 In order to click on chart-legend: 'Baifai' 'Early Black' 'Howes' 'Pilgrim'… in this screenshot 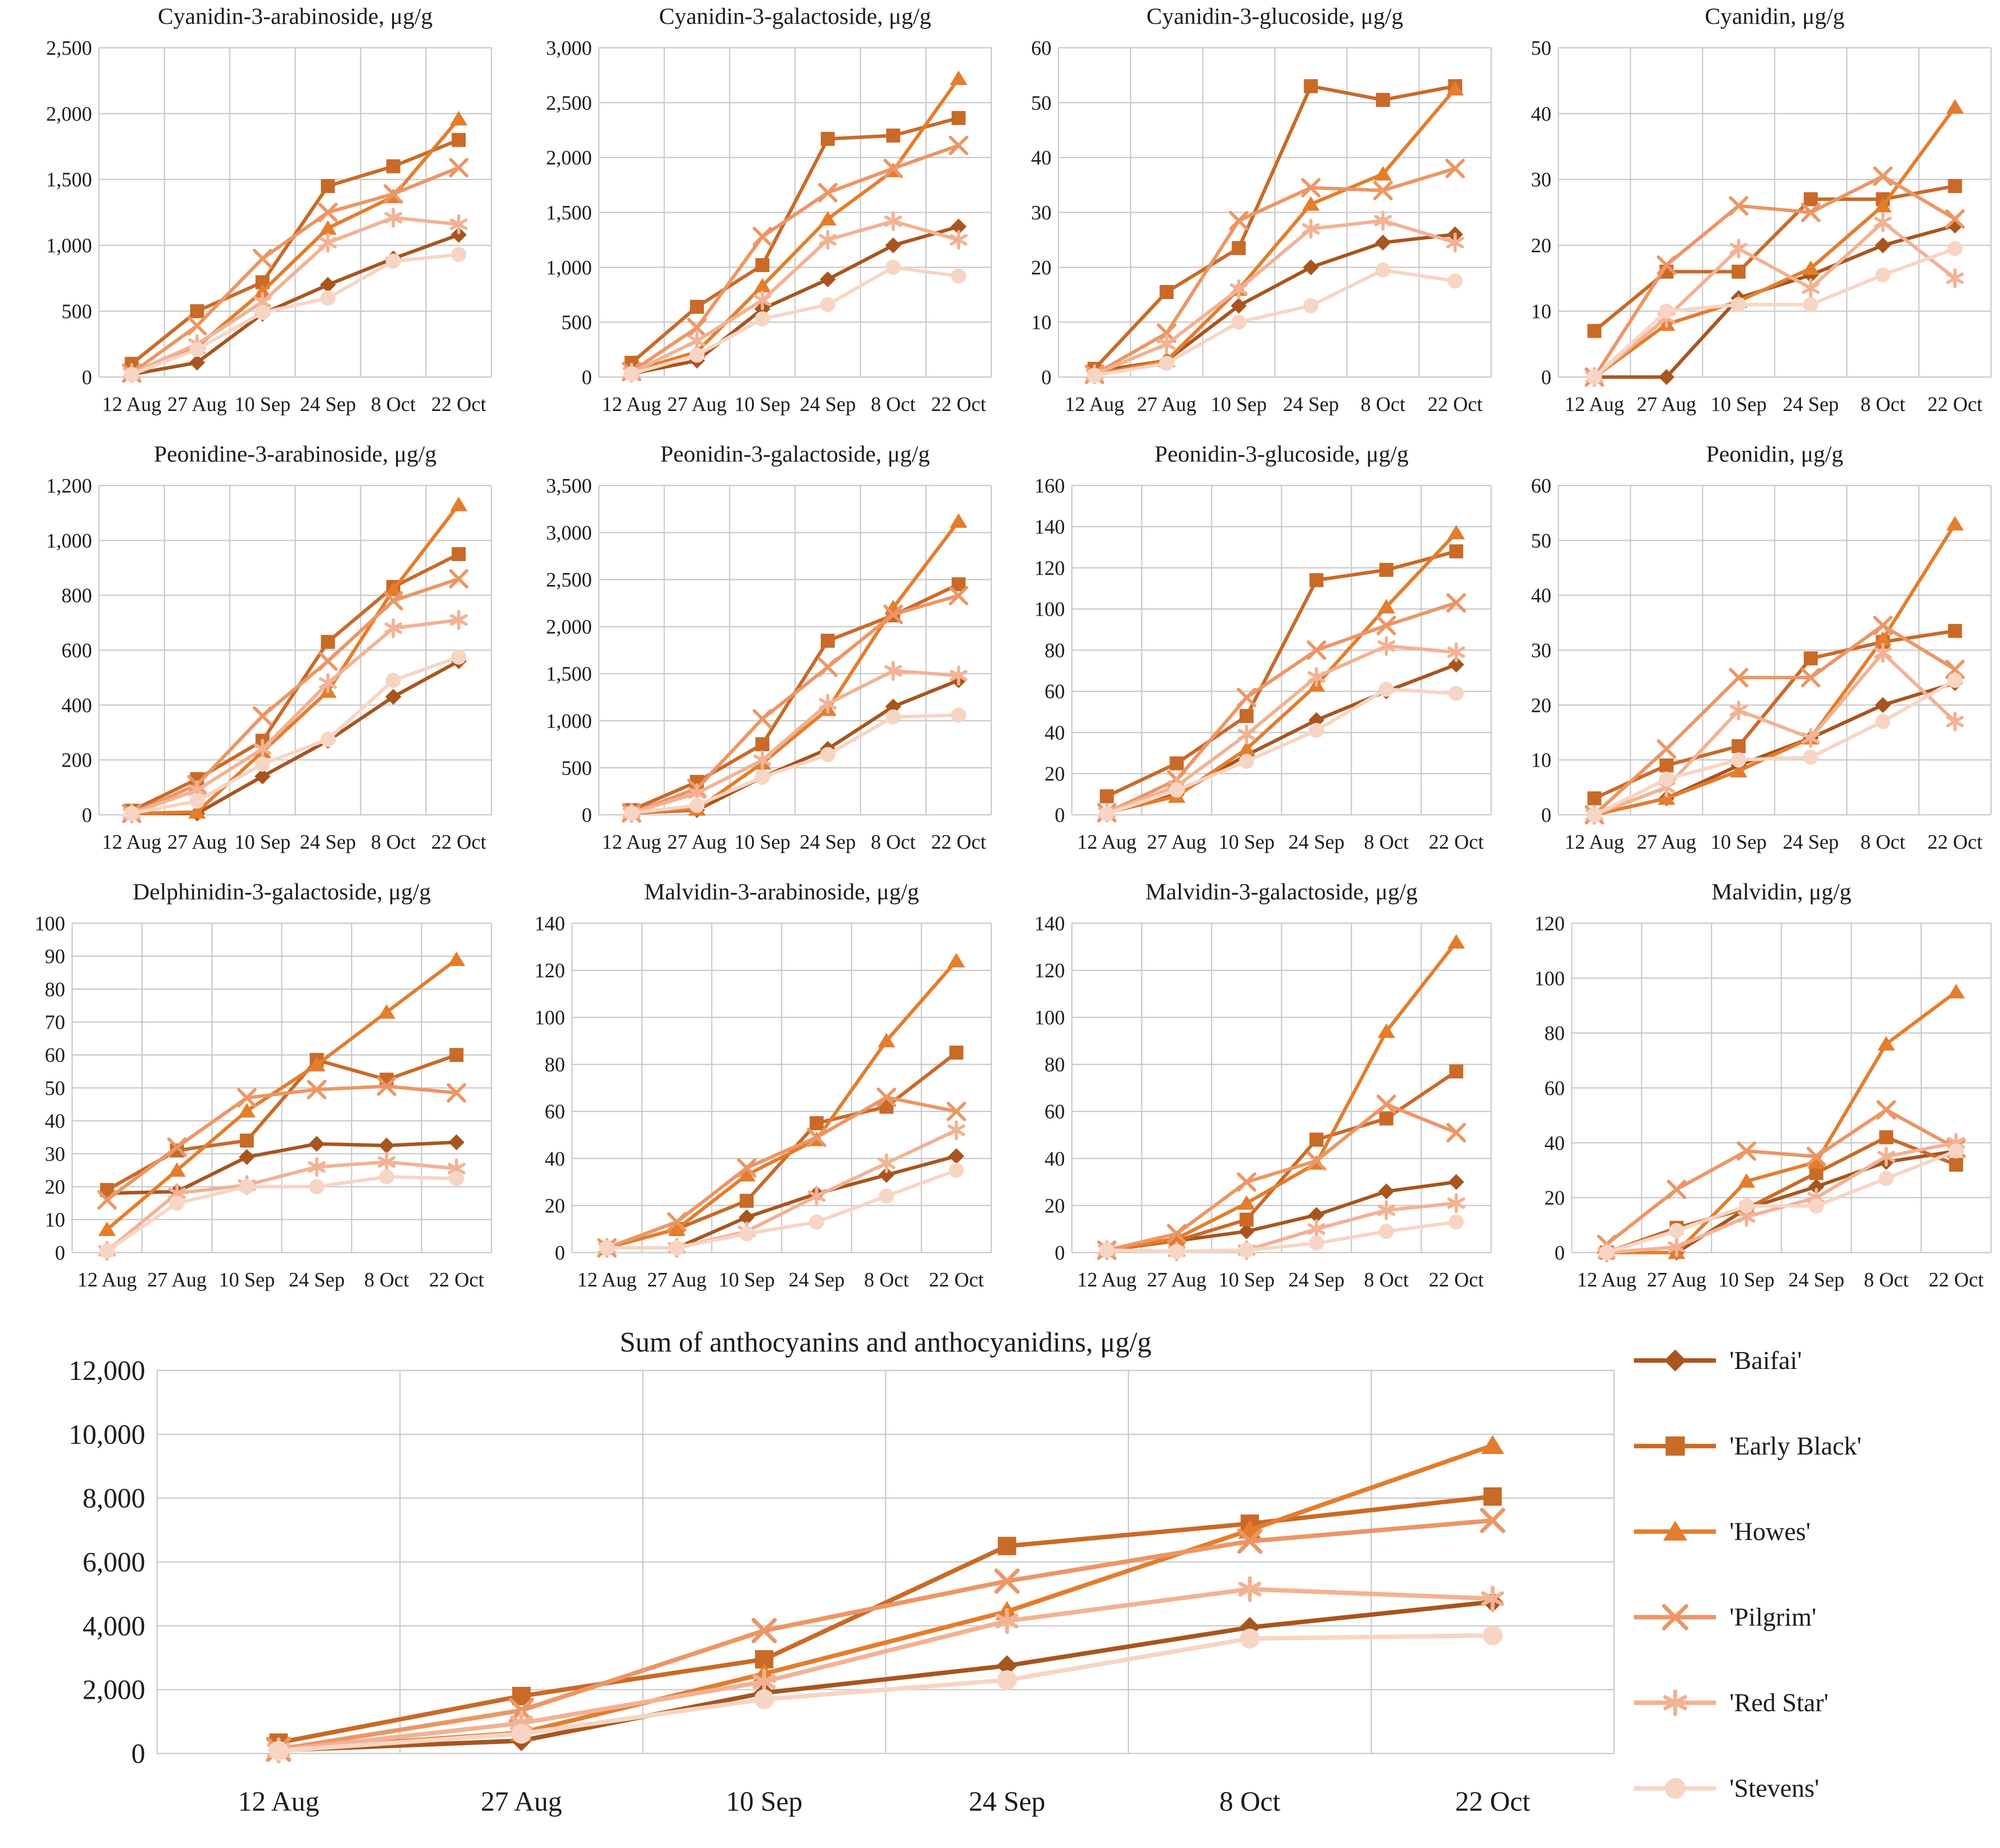, I will do `click(1815, 1580)`.